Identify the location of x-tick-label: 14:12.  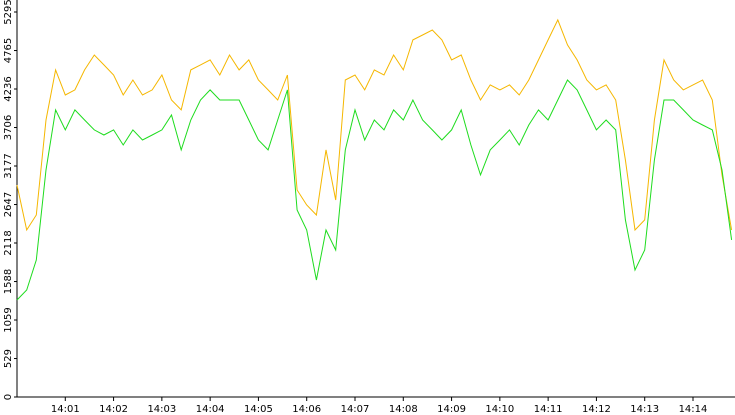
(596, 409).